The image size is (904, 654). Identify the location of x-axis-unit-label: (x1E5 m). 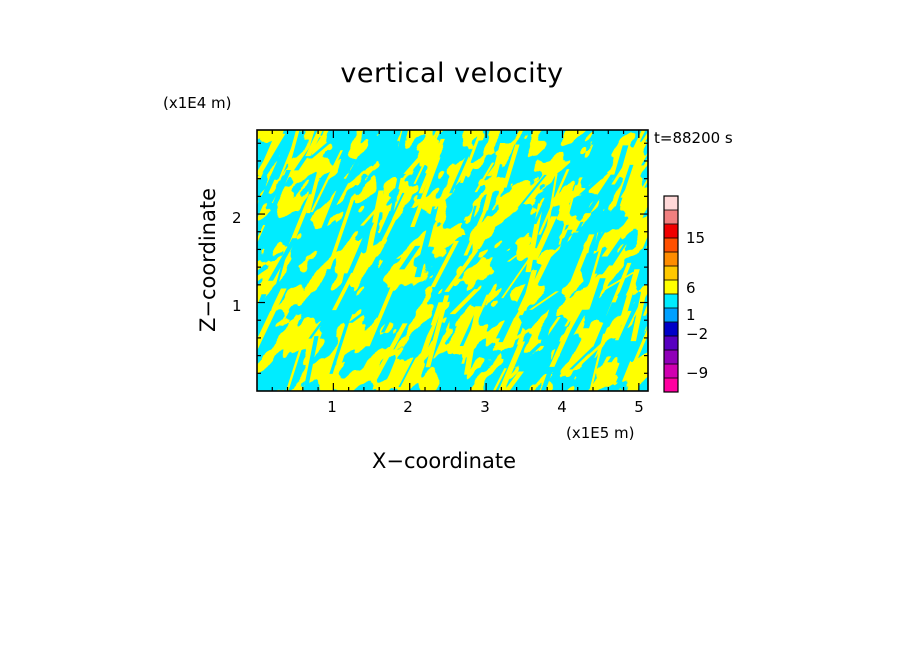
(600, 433).